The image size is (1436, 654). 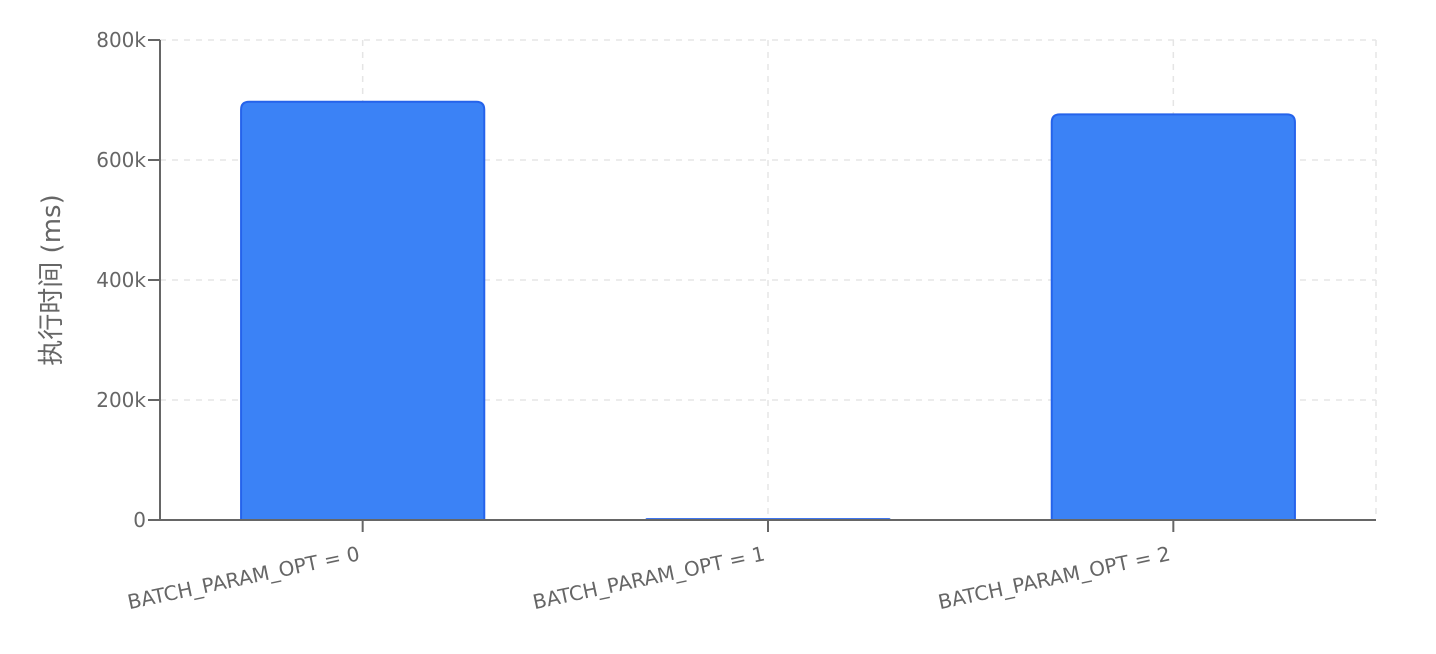 I want to click on y-tick-label: 0, so click(x=139, y=520).